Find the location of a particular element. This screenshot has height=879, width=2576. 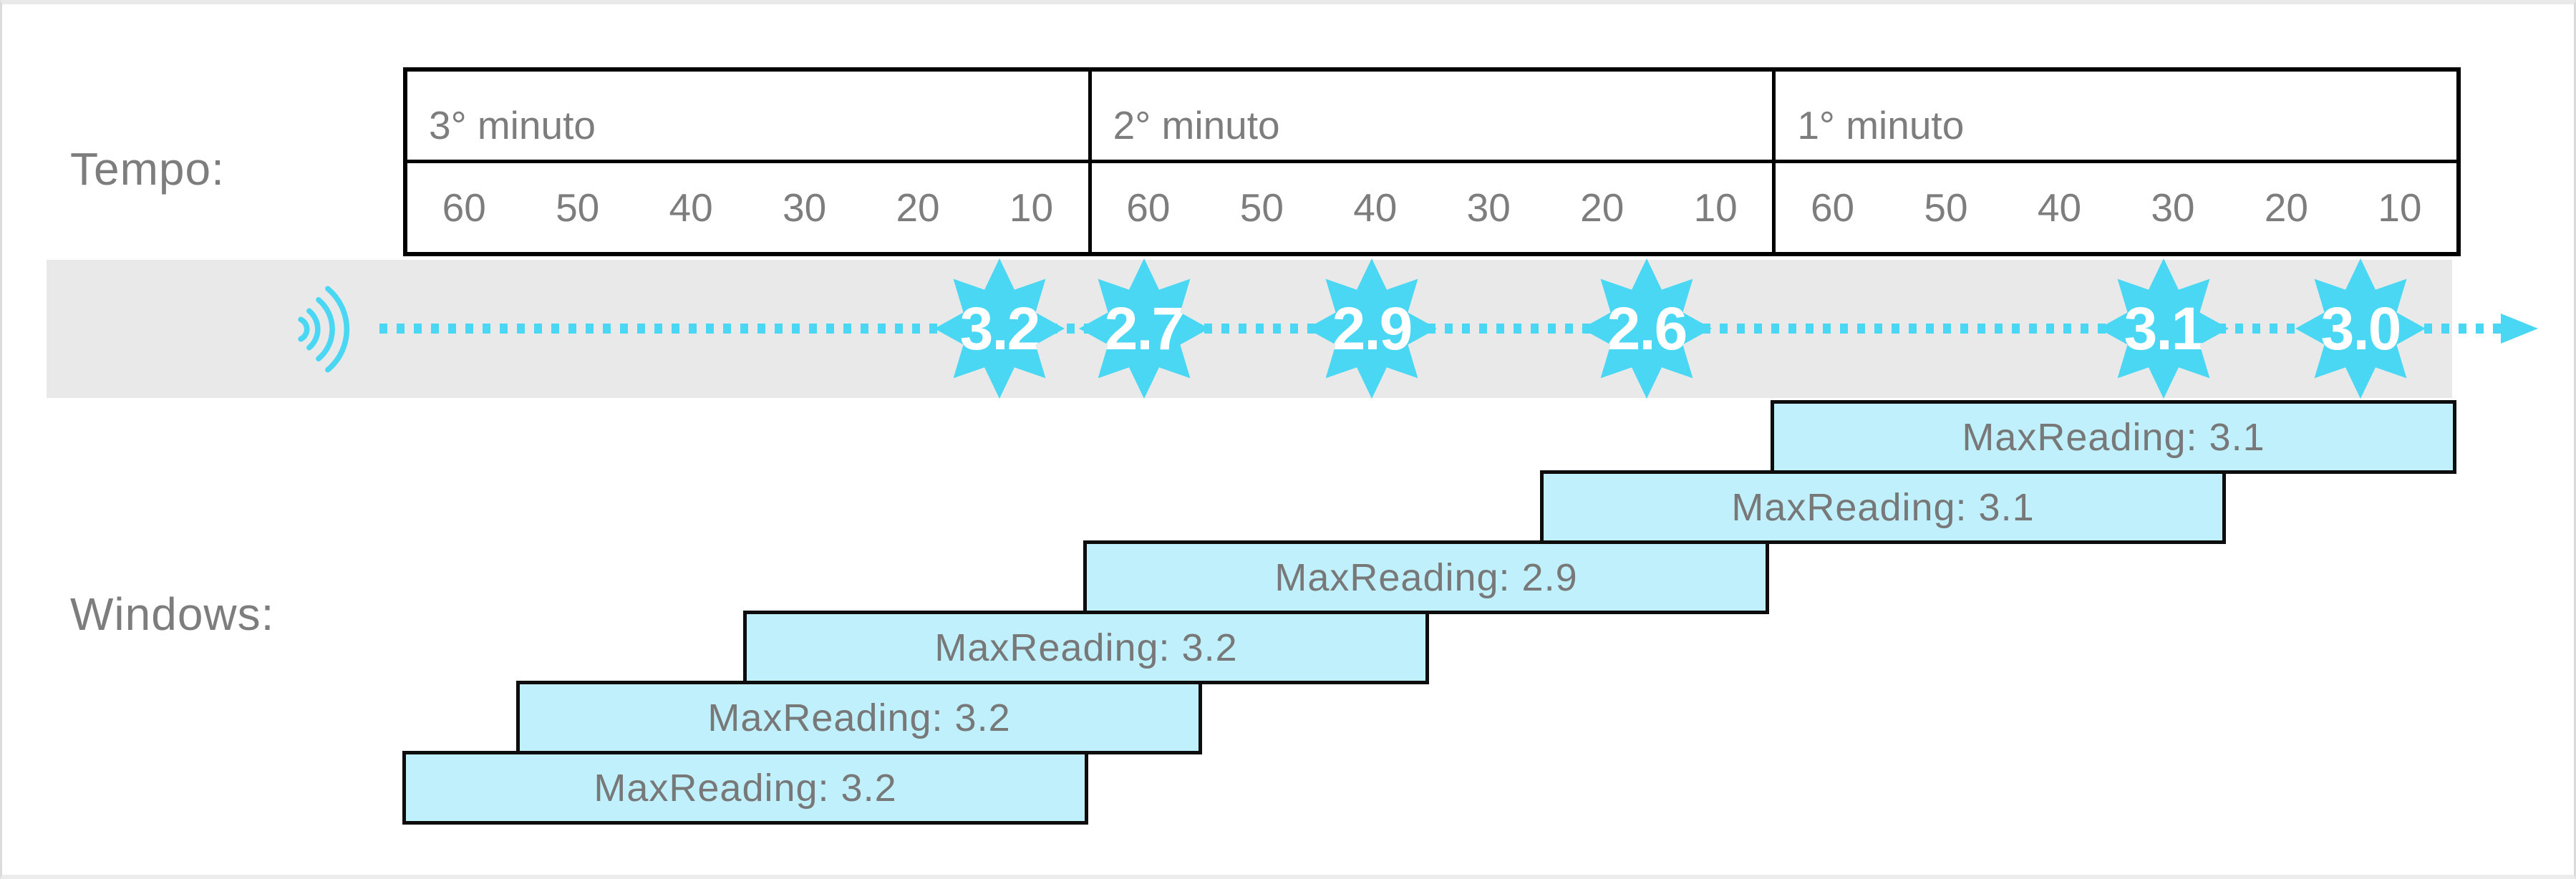

window-bar: MaxReading: 2.9 is located at coordinates (1426, 577).